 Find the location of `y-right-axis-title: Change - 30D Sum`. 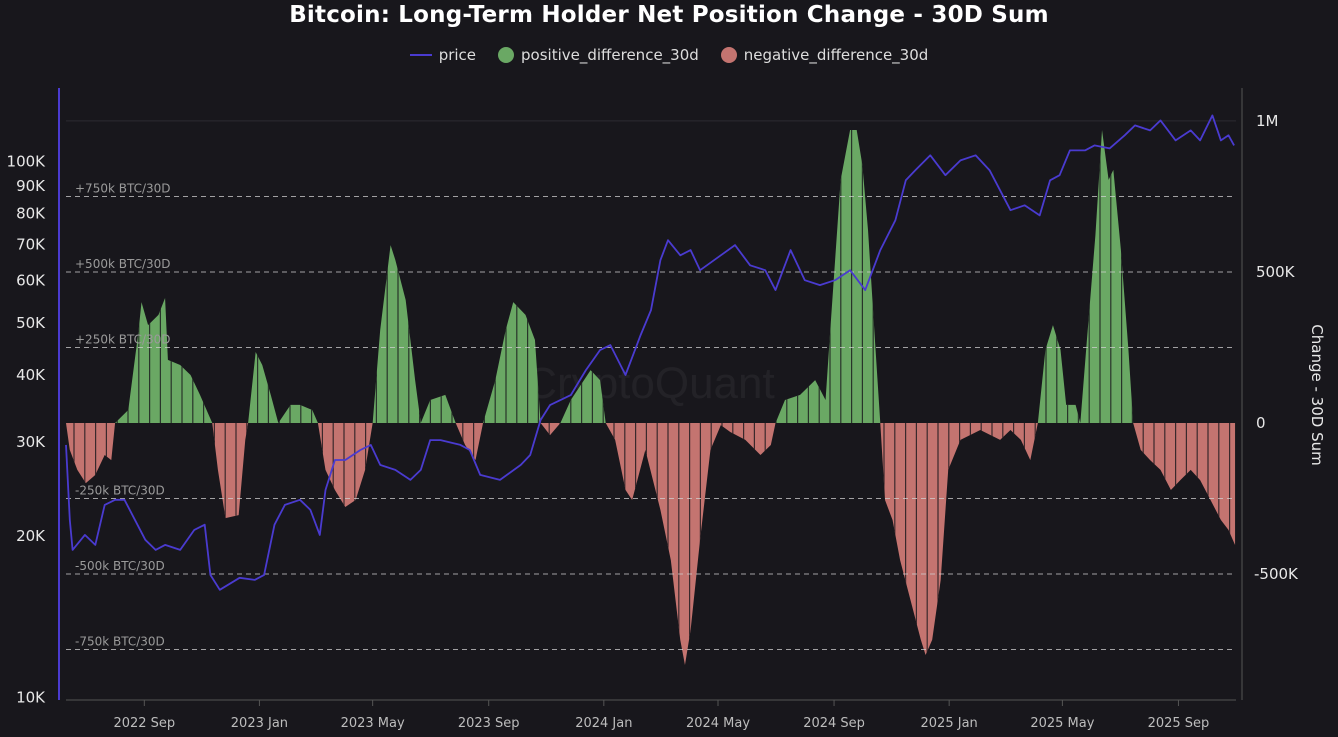

y-right-axis-title: Change - 30D Sum is located at coordinates (1317, 394).